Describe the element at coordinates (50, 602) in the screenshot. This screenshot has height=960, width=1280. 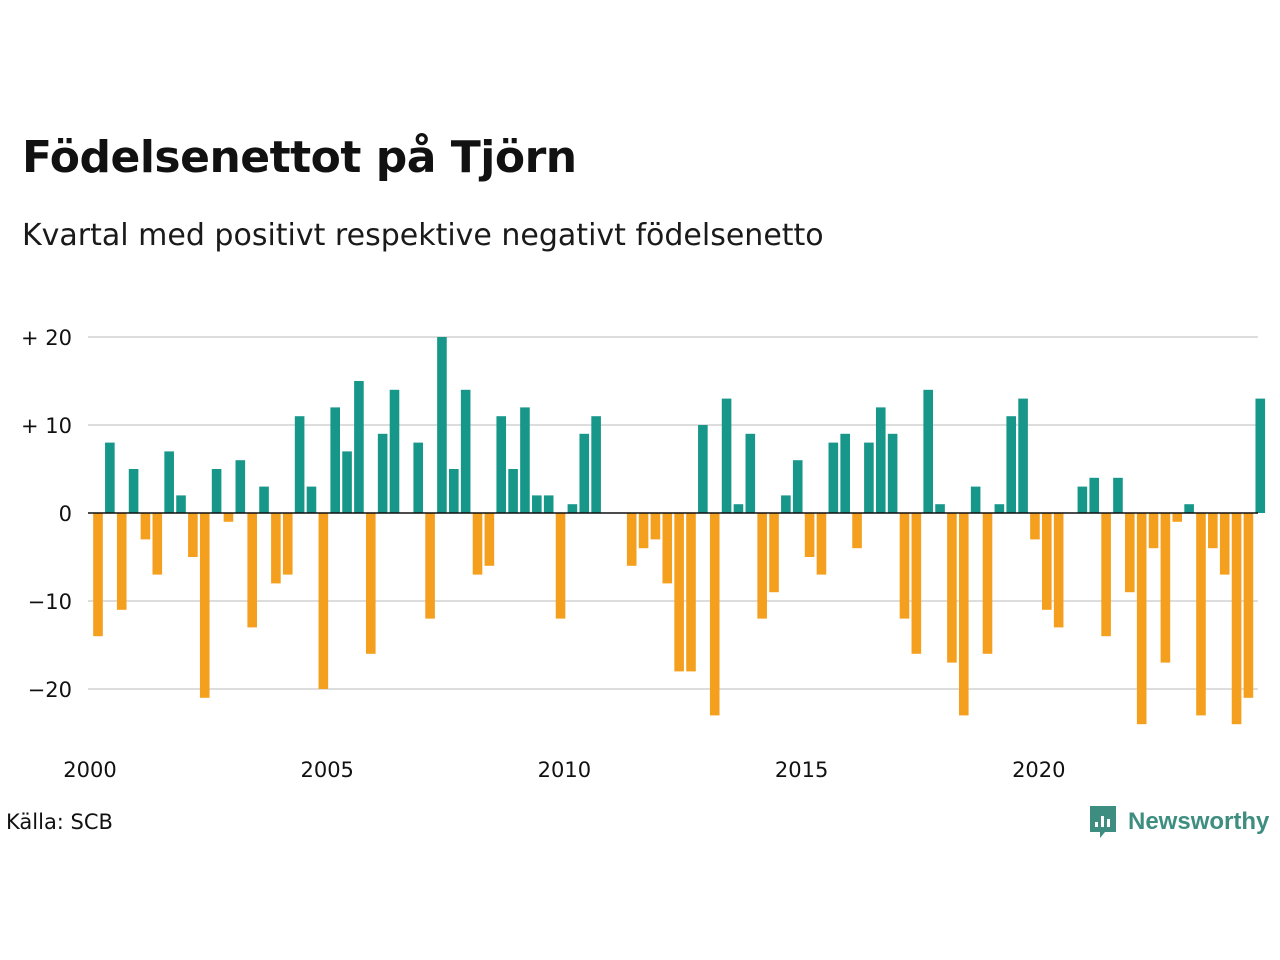
I see `y-tick-label: −10` at that location.